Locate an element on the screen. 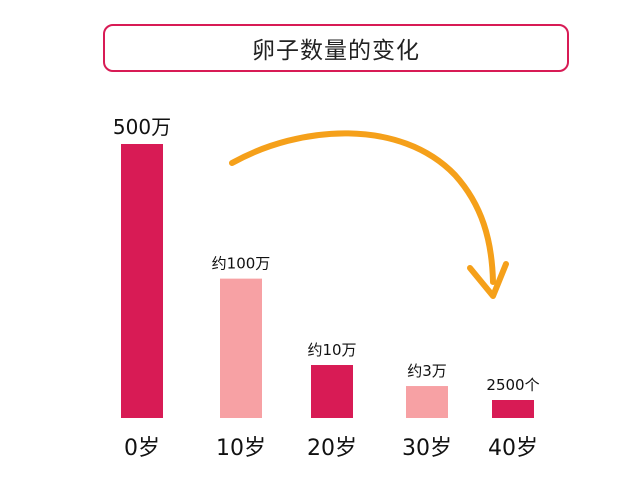  data-label-2: 约10万 is located at coordinates (331, 350).